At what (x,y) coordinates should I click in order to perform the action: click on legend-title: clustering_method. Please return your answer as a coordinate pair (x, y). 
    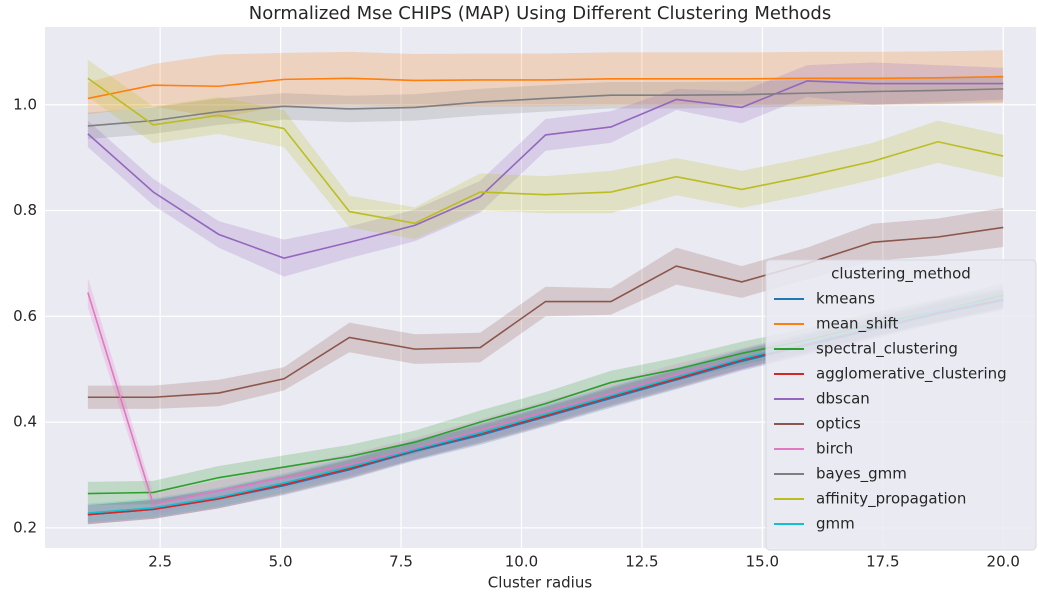
    Looking at the image, I should click on (901, 274).